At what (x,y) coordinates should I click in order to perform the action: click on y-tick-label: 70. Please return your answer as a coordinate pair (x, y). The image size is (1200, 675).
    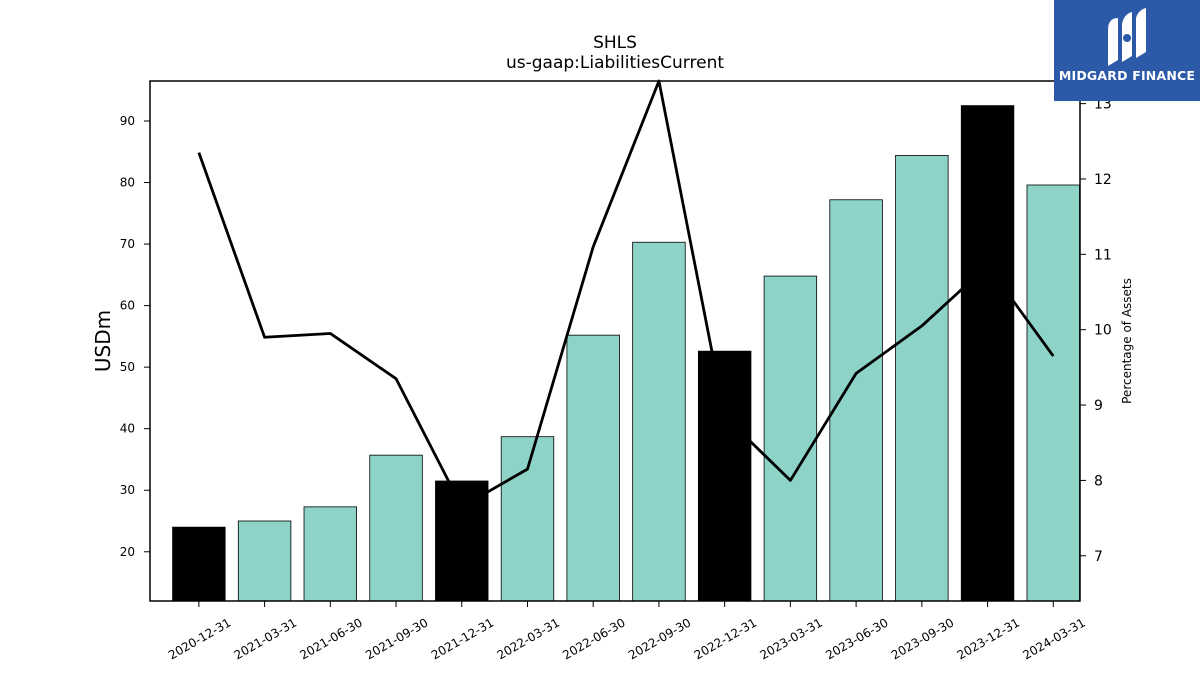
    Looking at the image, I should click on (127, 244).